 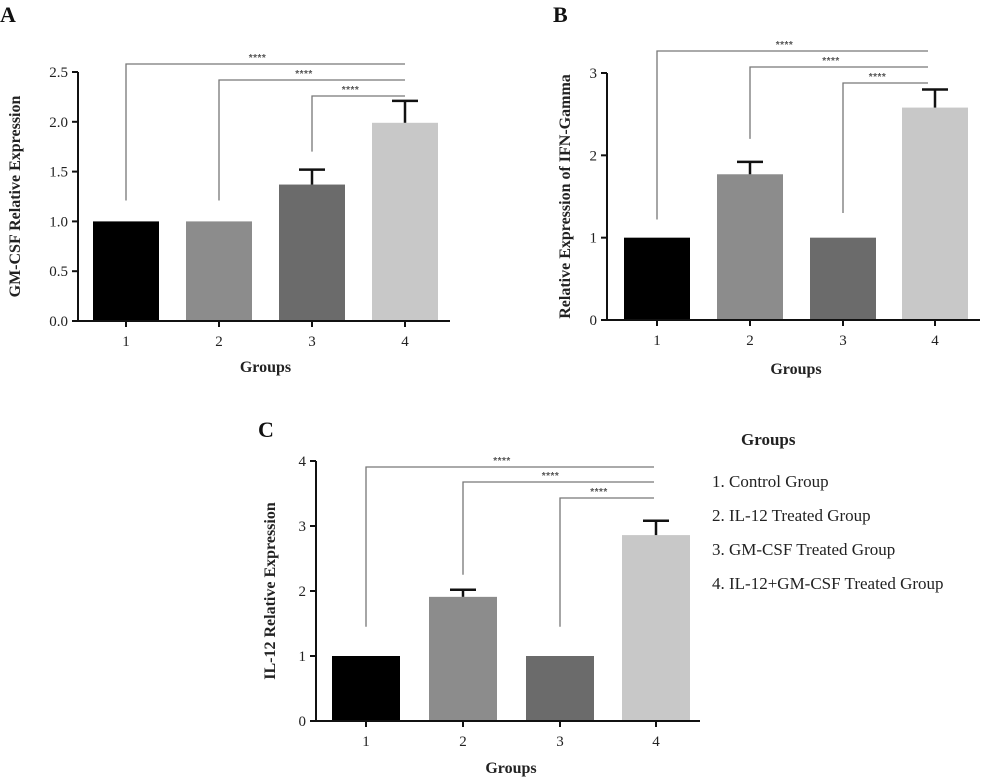 I want to click on y-axis-title: Relative Expression of IFN-Gamma, so click(x=565, y=196).